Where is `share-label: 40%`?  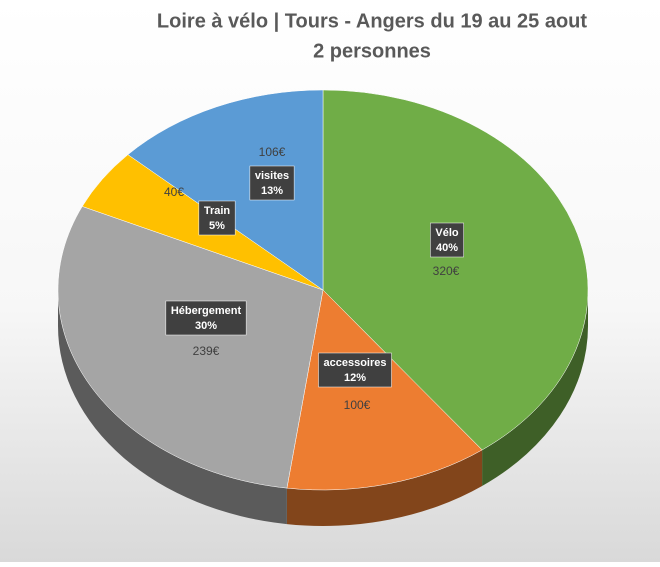 share-label: 40% is located at coordinates (447, 248).